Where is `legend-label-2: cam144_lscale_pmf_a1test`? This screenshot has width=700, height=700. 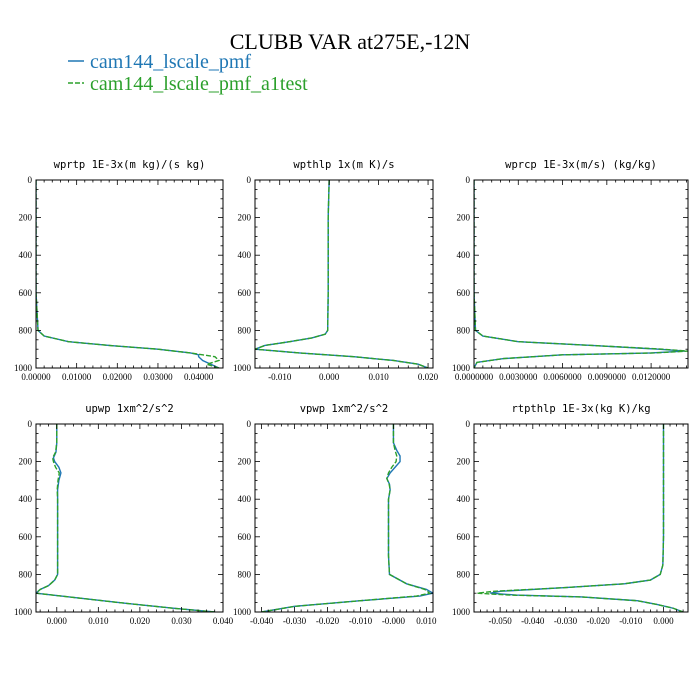
legend-label-2: cam144_lscale_pmf_a1test is located at coordinates (199, 84).